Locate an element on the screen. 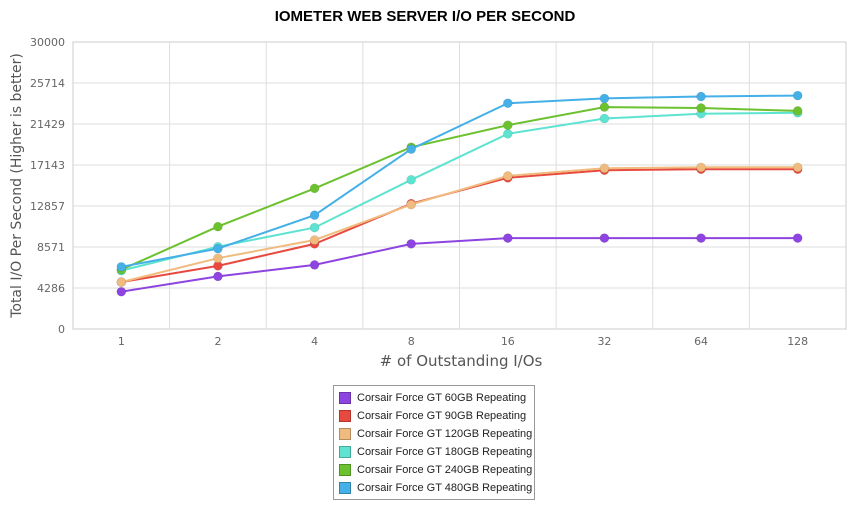  series-line is located at coordinates (459, 265).